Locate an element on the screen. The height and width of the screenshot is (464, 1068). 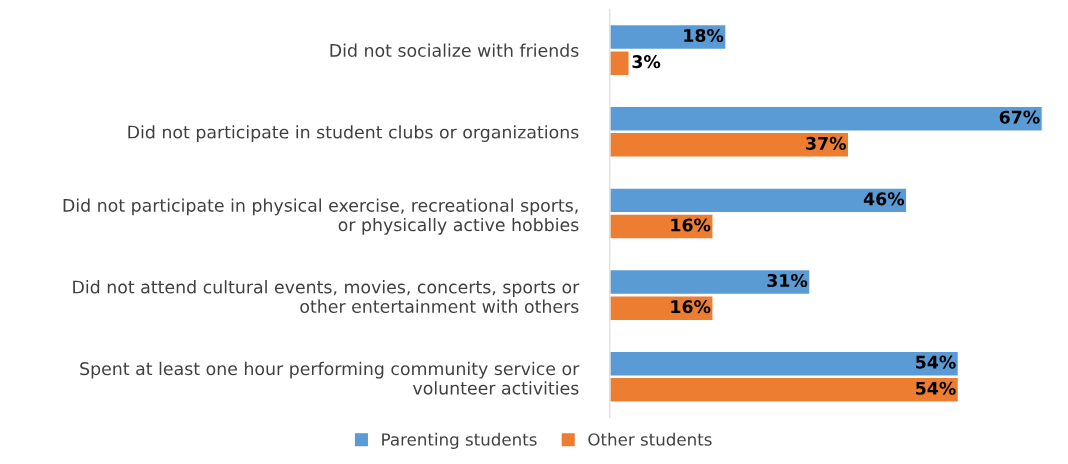
legend-label: Other students is located at coordinates (650, 439).